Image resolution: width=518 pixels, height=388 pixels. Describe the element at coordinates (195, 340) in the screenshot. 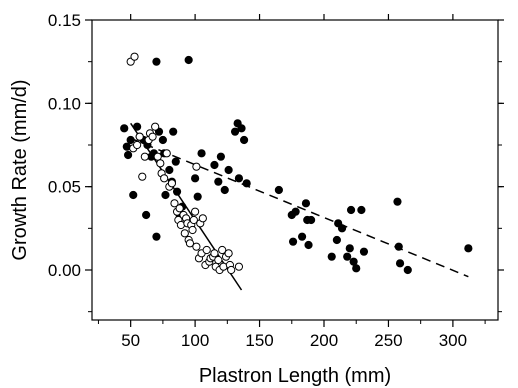

I see `x-tick-label: 100` at that location.